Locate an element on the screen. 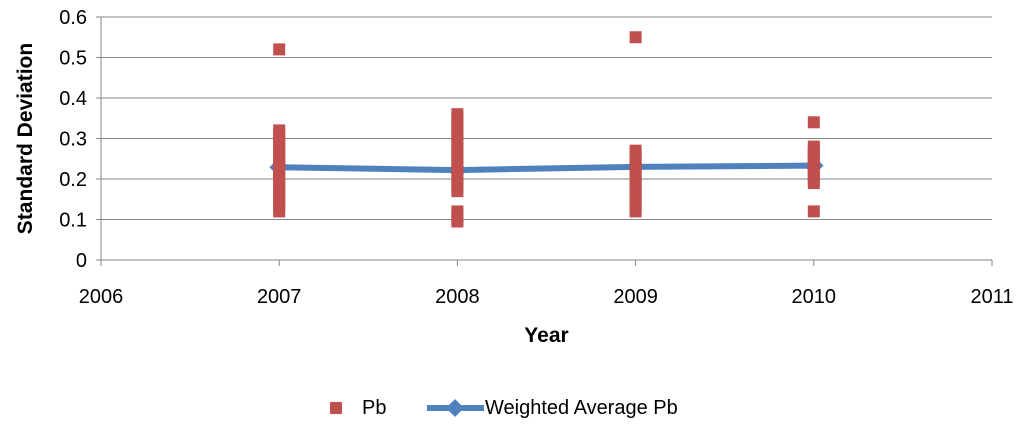 The height and width of the screenshot is (425, 1026). legend-marker-weighted-average-pb is located at coordinates (455, 408).